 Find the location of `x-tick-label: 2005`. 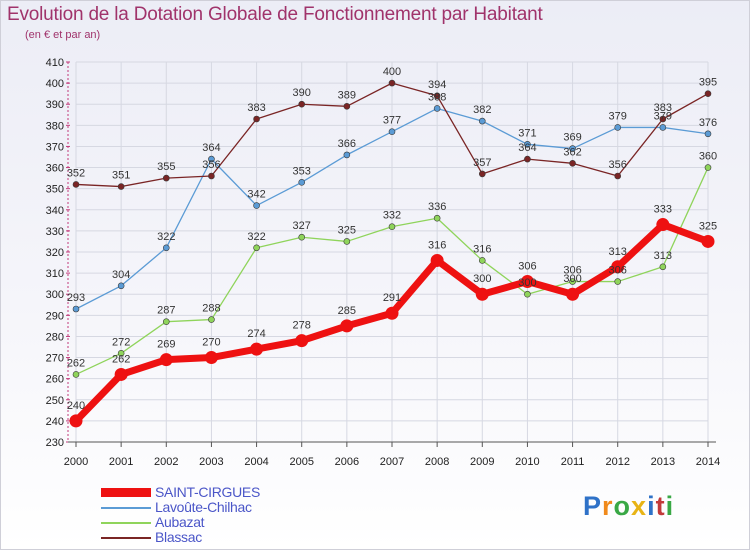

x-tick-label: 2005 is located at coordinates (301, 462).